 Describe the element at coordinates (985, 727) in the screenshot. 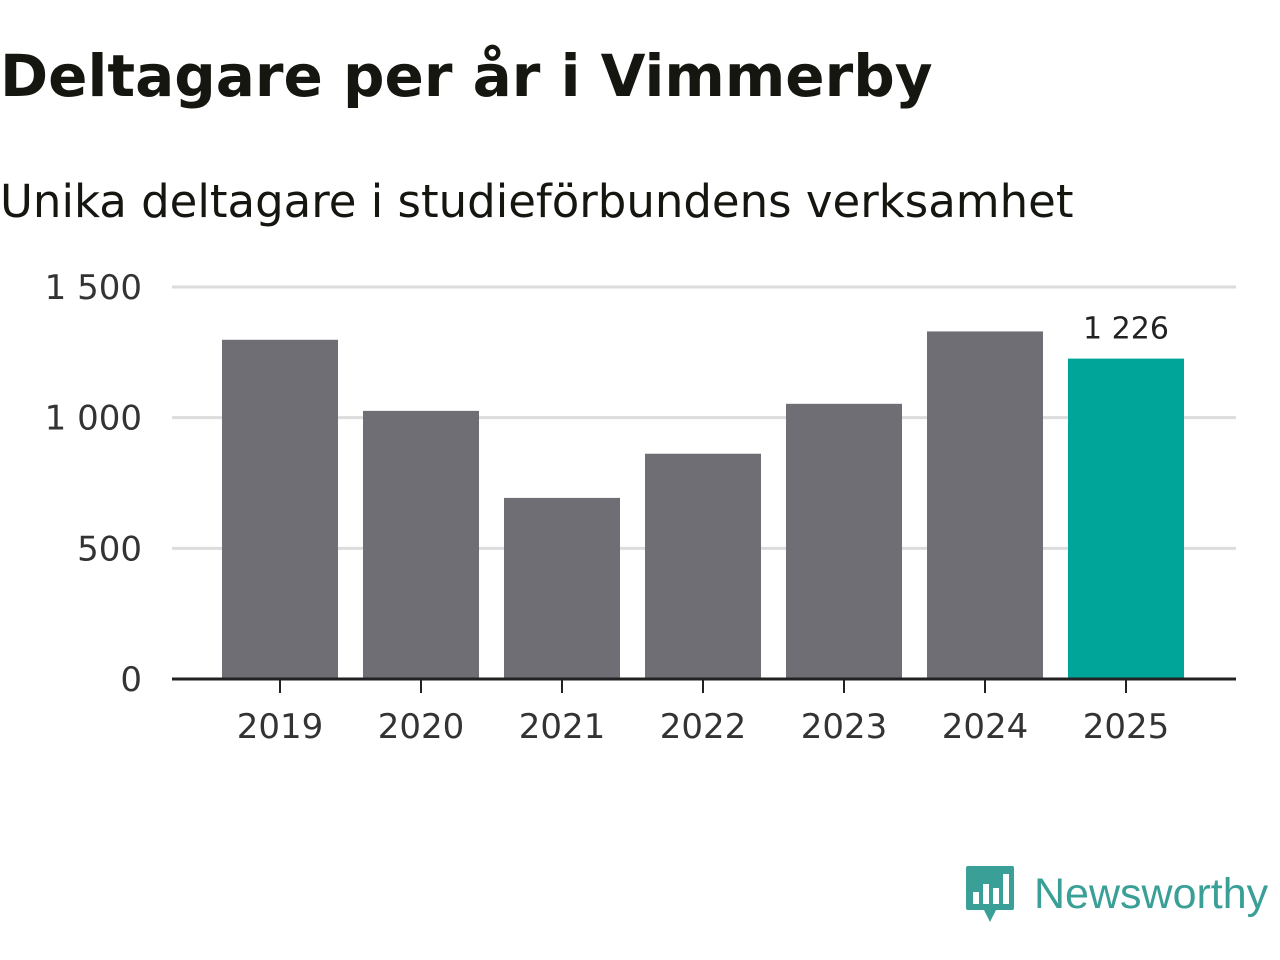

I see `x-tick-label: 2024` at that location.